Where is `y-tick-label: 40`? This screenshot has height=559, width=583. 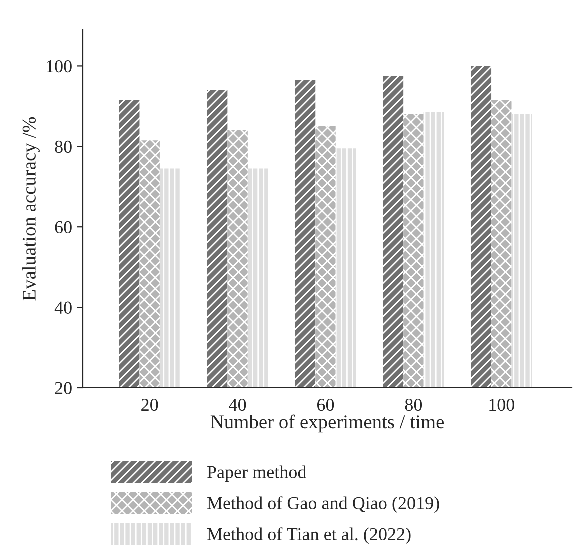
y-tick-label: 40 is located at coordinates (63, 308).